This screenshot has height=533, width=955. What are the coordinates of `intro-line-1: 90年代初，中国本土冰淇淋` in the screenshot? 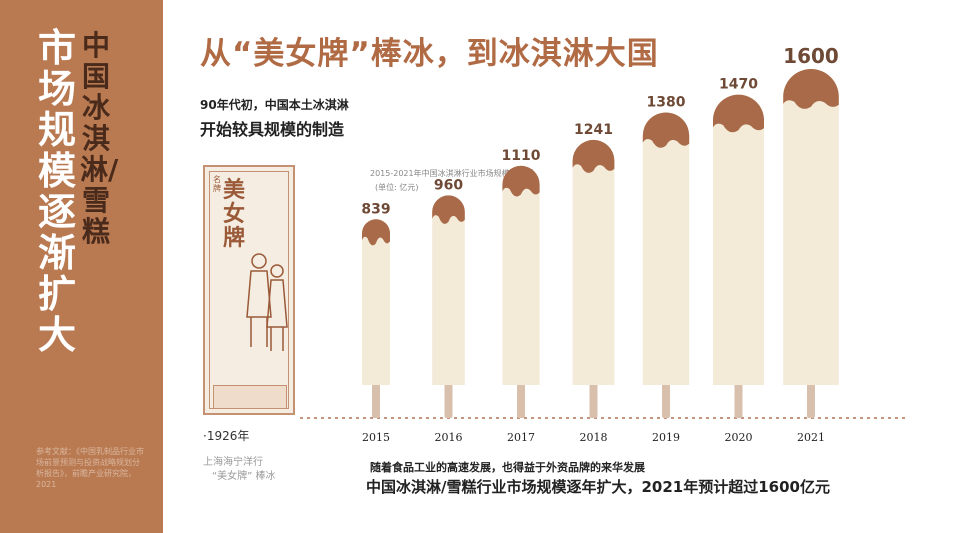 It's located at (274, 105).